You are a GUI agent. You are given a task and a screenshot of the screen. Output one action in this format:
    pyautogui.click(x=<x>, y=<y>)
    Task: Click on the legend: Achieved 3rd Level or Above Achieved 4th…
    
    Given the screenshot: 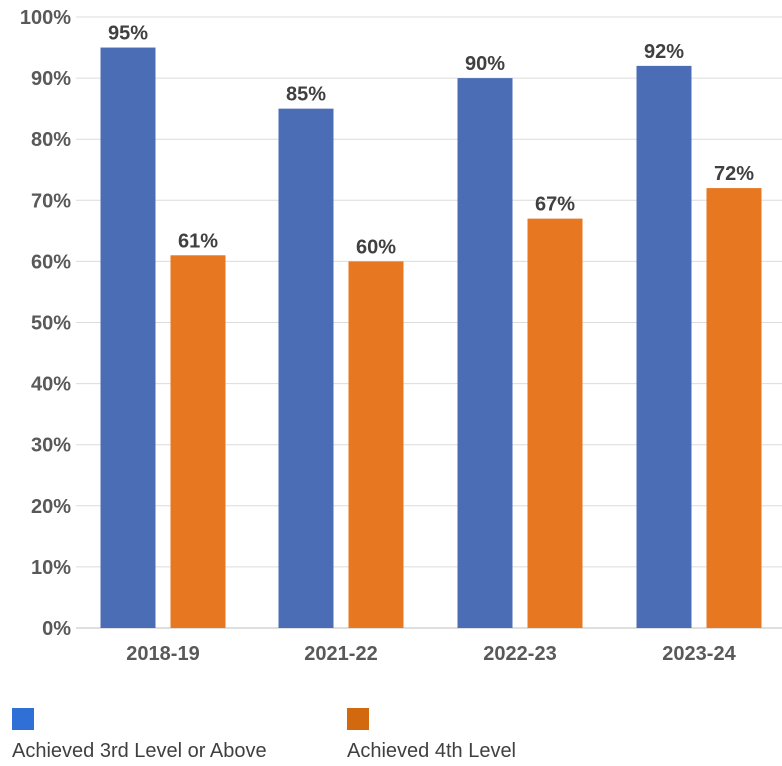 What is the action you would take?
    pyautogui.click(x=391, y=737)
    